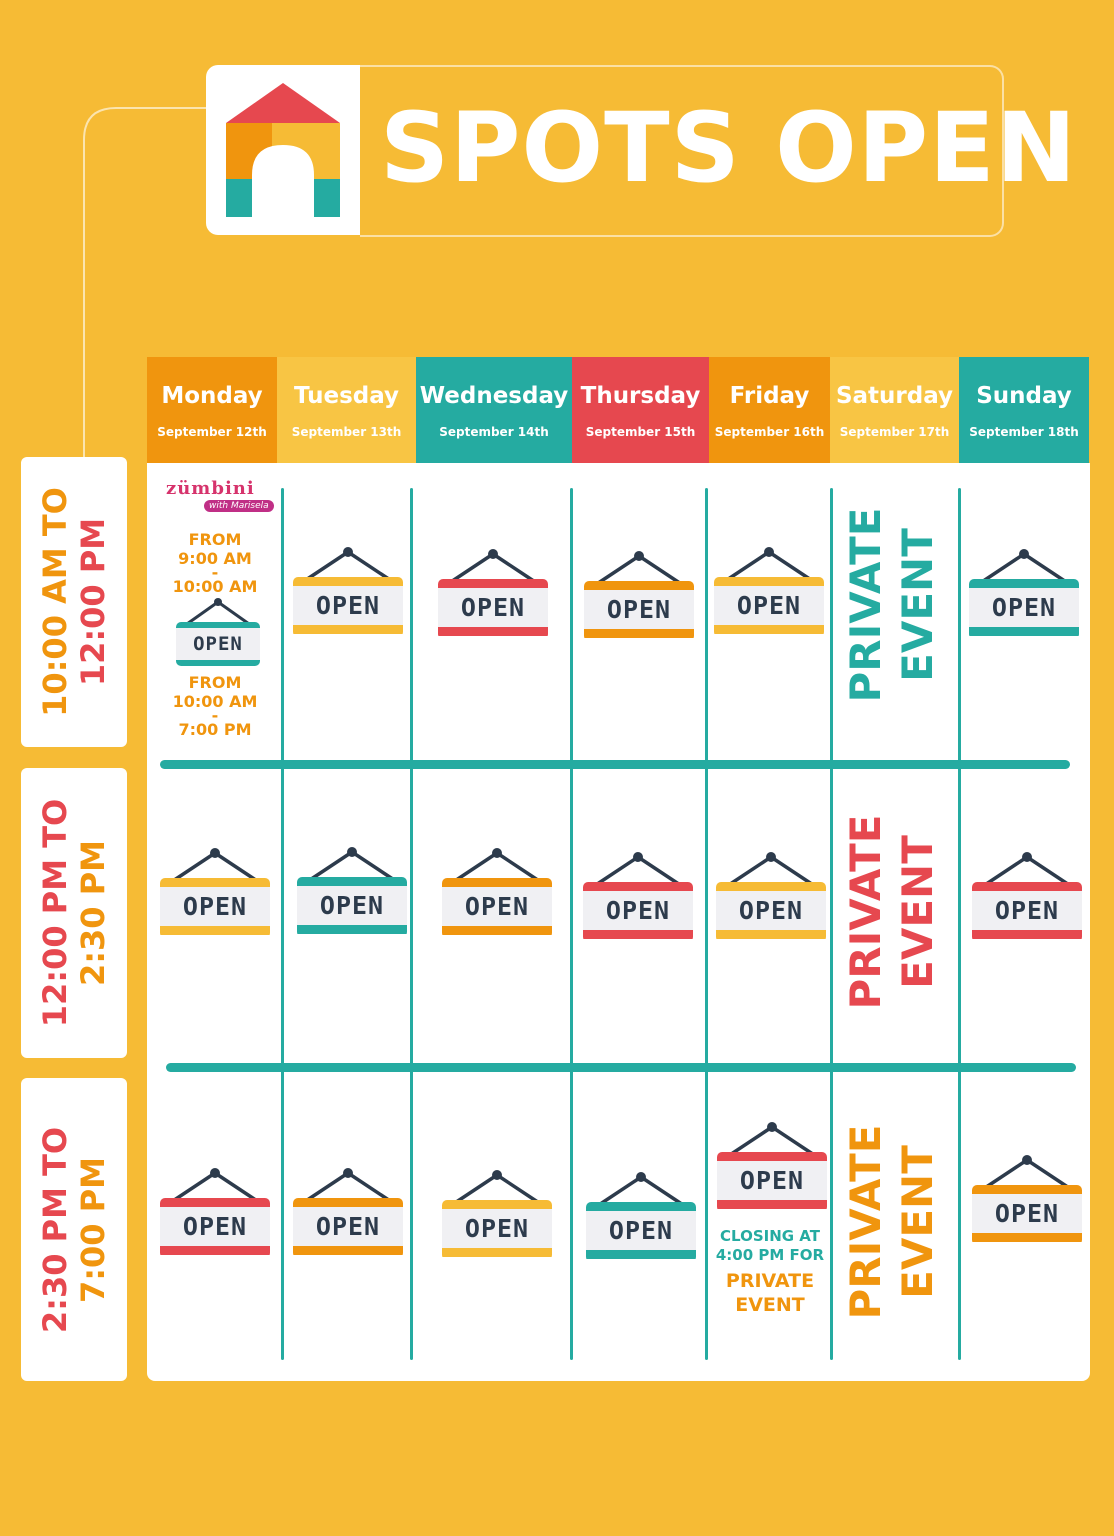 The width and height of the screenshot is (1114, 1536). What do you see at coordinates (215, 558) in the screenshot?
I see `monday-class-start: 9:00 AM` at bounding box center [215, 558].